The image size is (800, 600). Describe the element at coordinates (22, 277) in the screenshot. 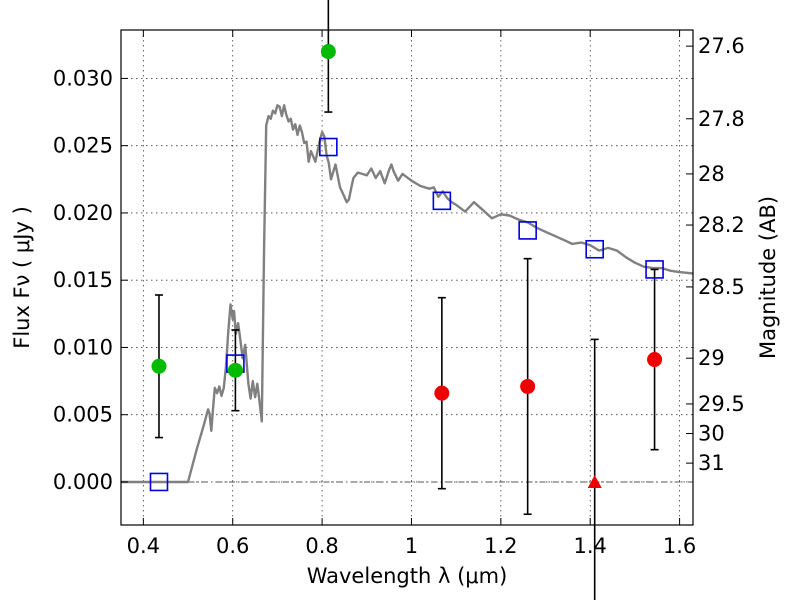

I see `y-axis-label: Flux Fν ( μJy )` at that location.